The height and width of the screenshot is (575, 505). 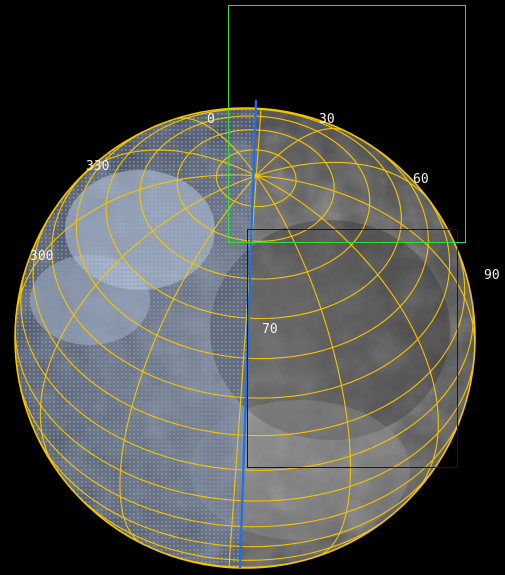 I want to click on label-300: 300, so click(x=42, y=256).